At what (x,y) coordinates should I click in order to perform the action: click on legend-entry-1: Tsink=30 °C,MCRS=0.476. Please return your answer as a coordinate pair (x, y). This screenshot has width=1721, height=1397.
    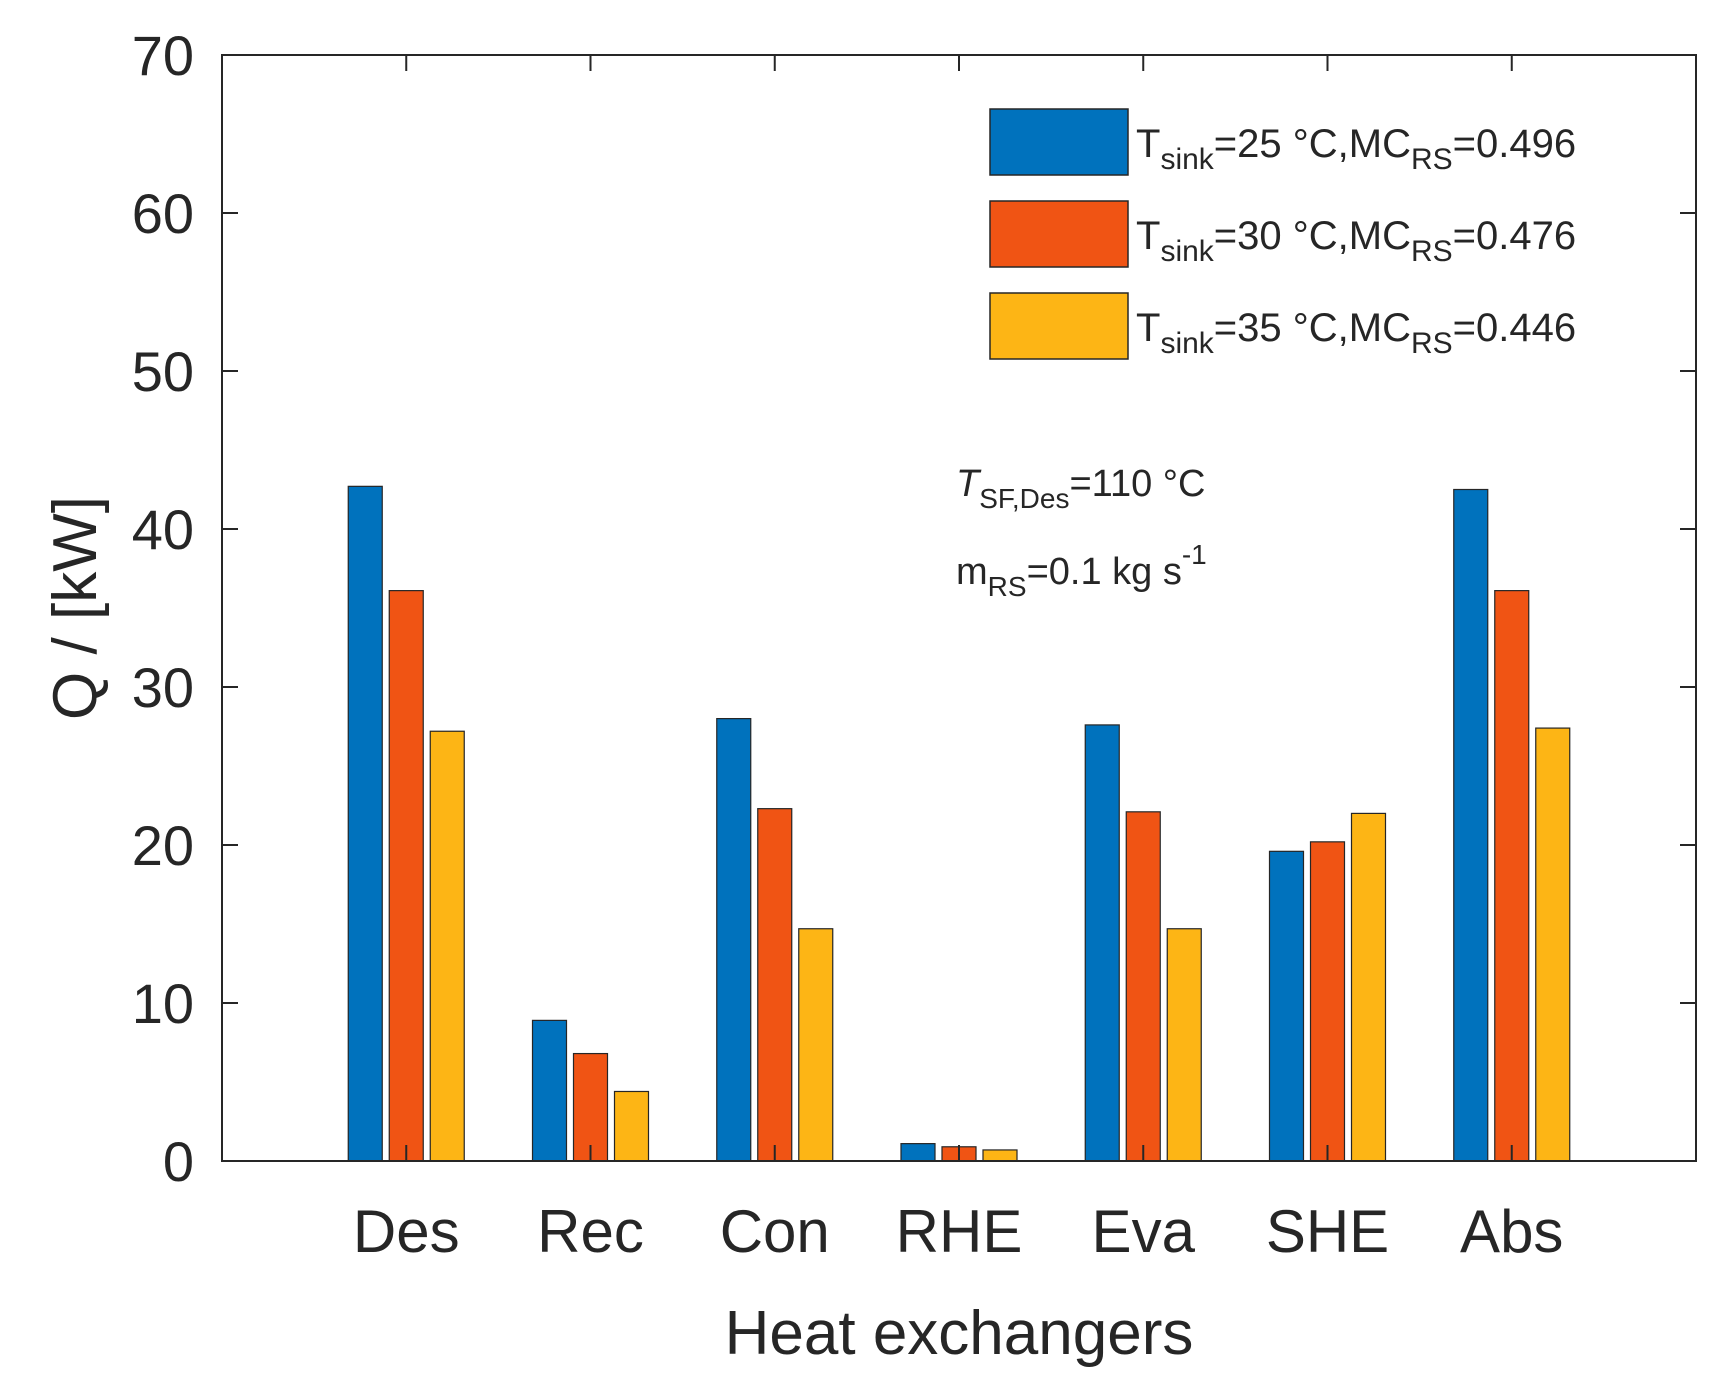
    Looking at the image, I should click on (1356, 241).